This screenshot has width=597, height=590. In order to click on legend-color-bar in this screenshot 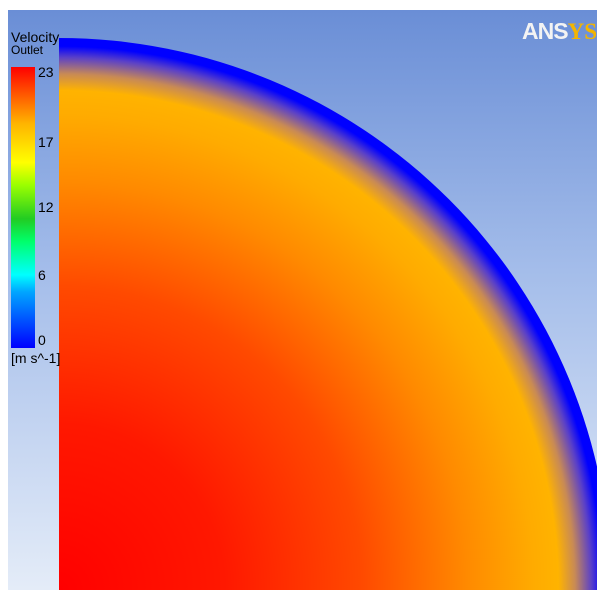, I will do `click(23, 207)`.